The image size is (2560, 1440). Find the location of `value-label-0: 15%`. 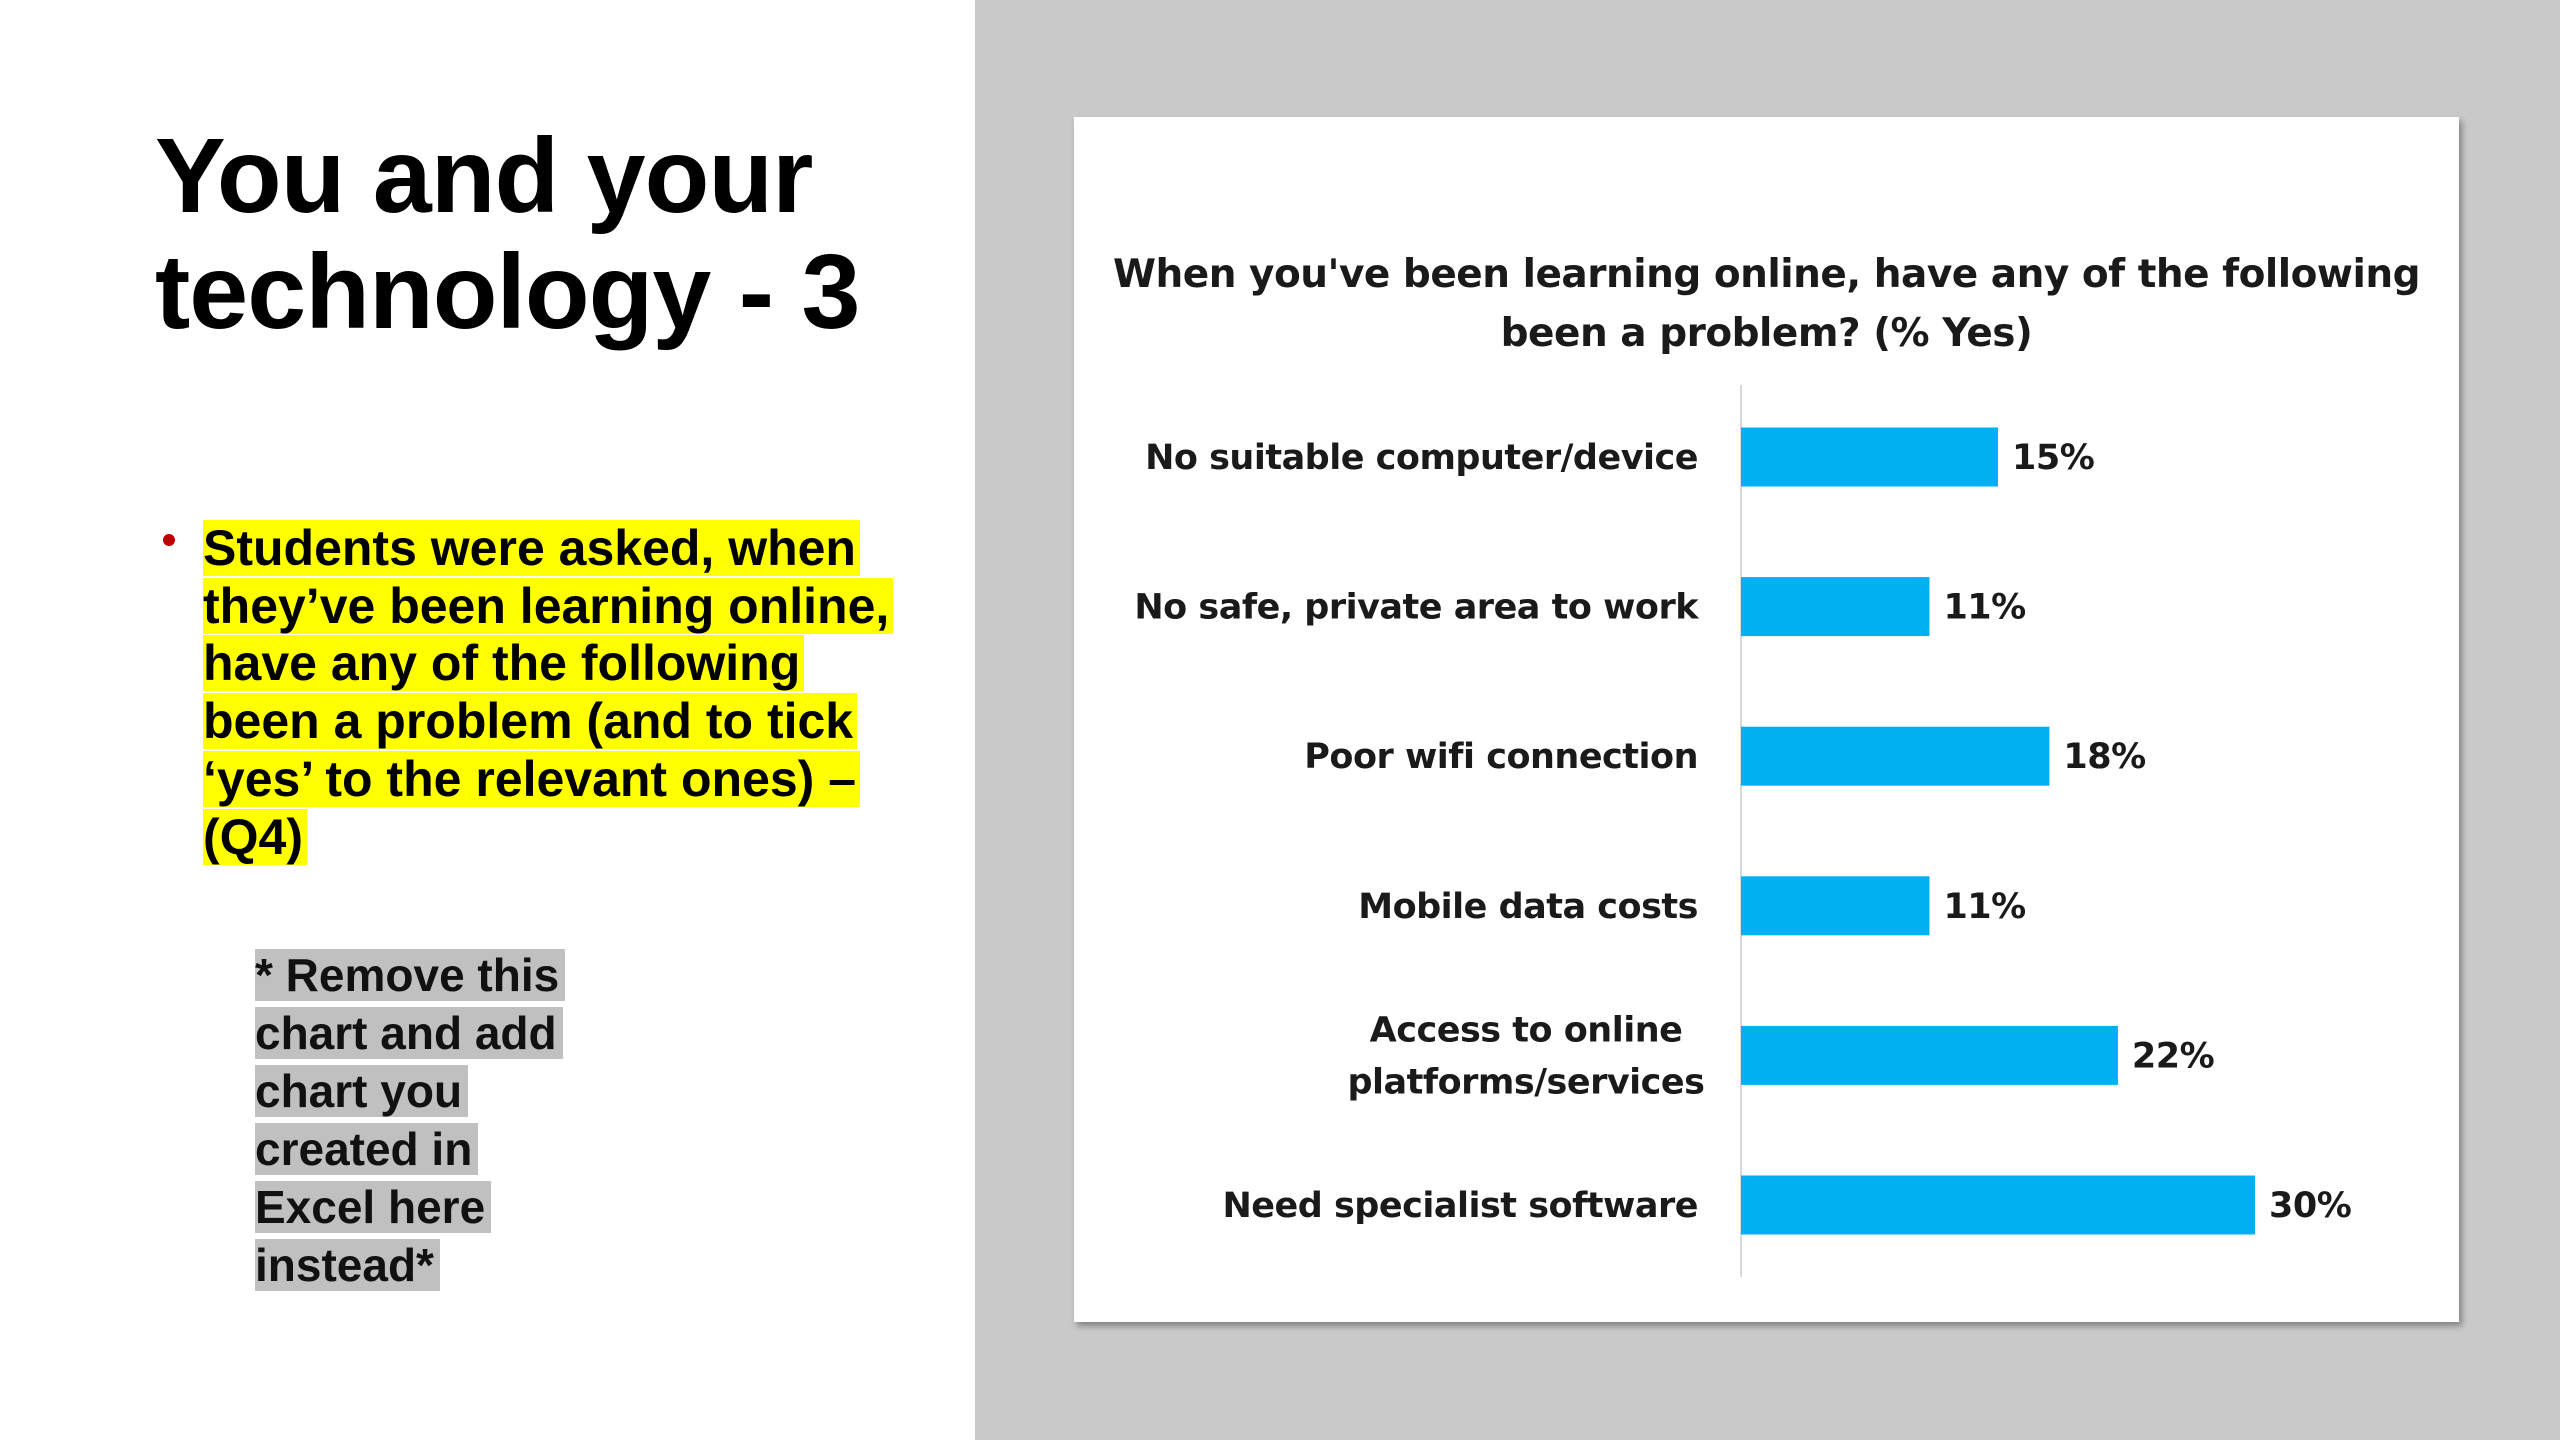

value-label-0: 15% is located at coordinates (2053, 458).